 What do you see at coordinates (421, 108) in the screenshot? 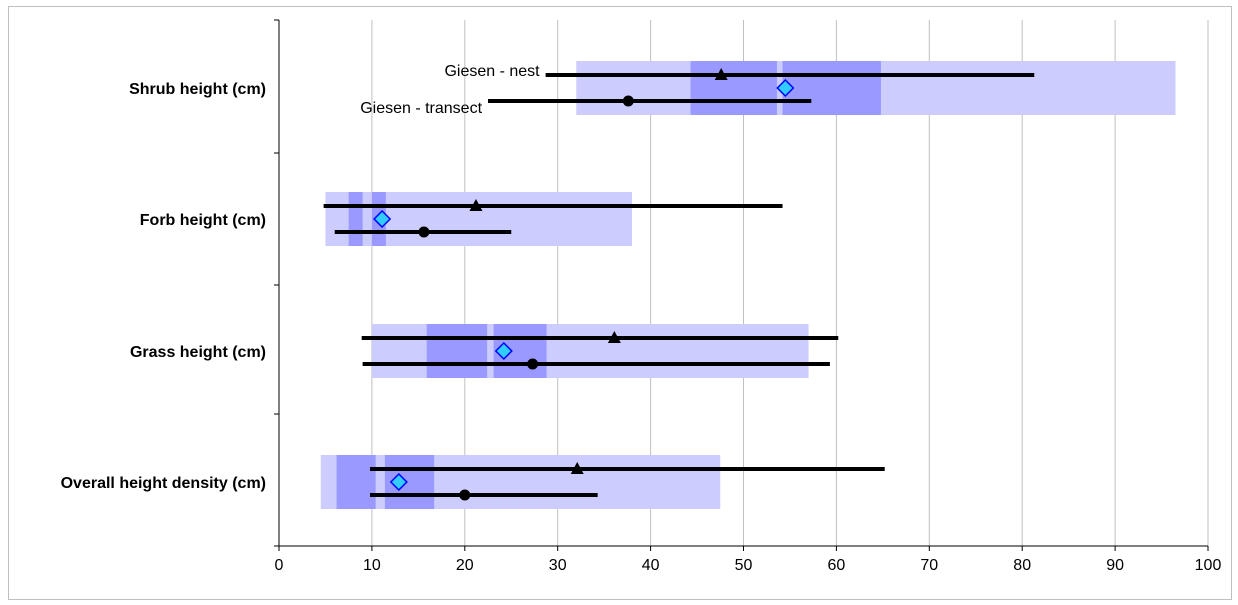
I see `annotation-giesen-transect: Giesen - transect` at bounding box center [421, 108].